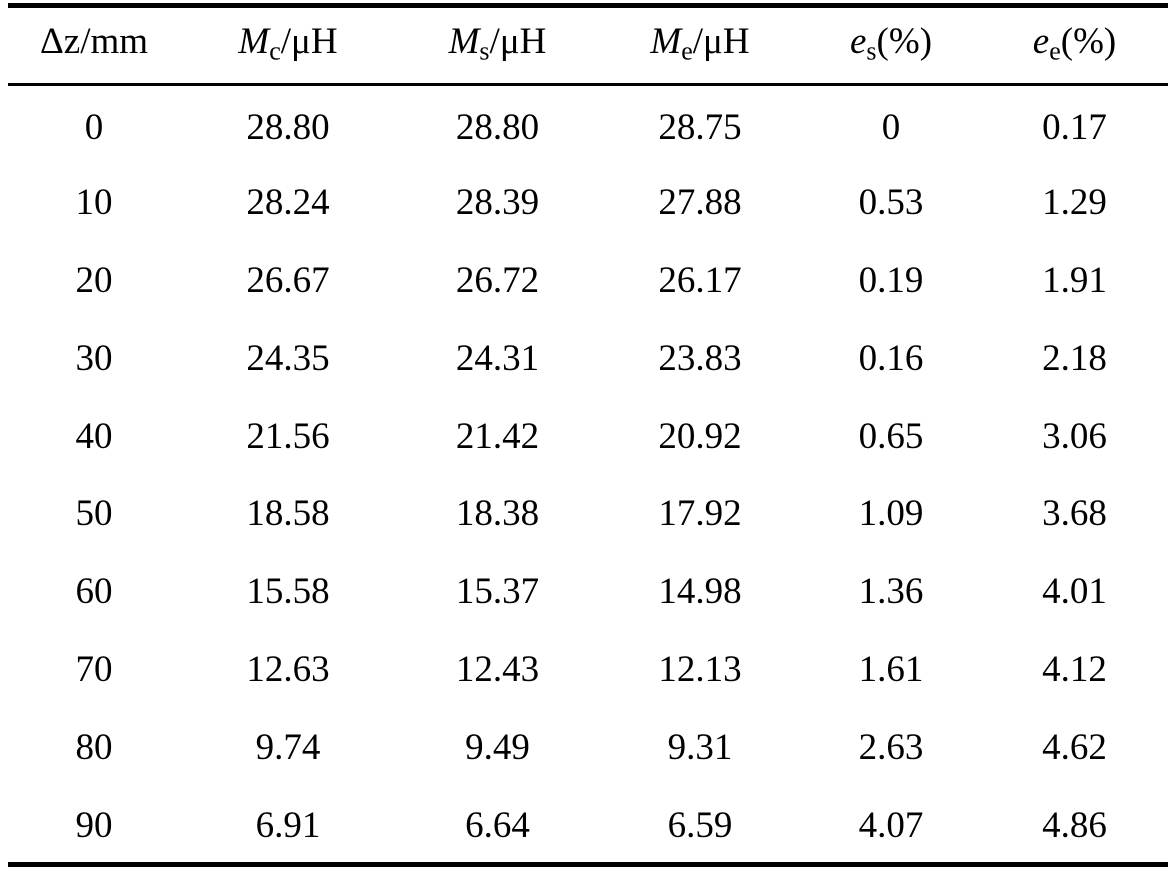 Image resolution: width=1171 pixels, height=872 pixels. I want to click on table-cell-e-s: 2.63, so click(891, 747).